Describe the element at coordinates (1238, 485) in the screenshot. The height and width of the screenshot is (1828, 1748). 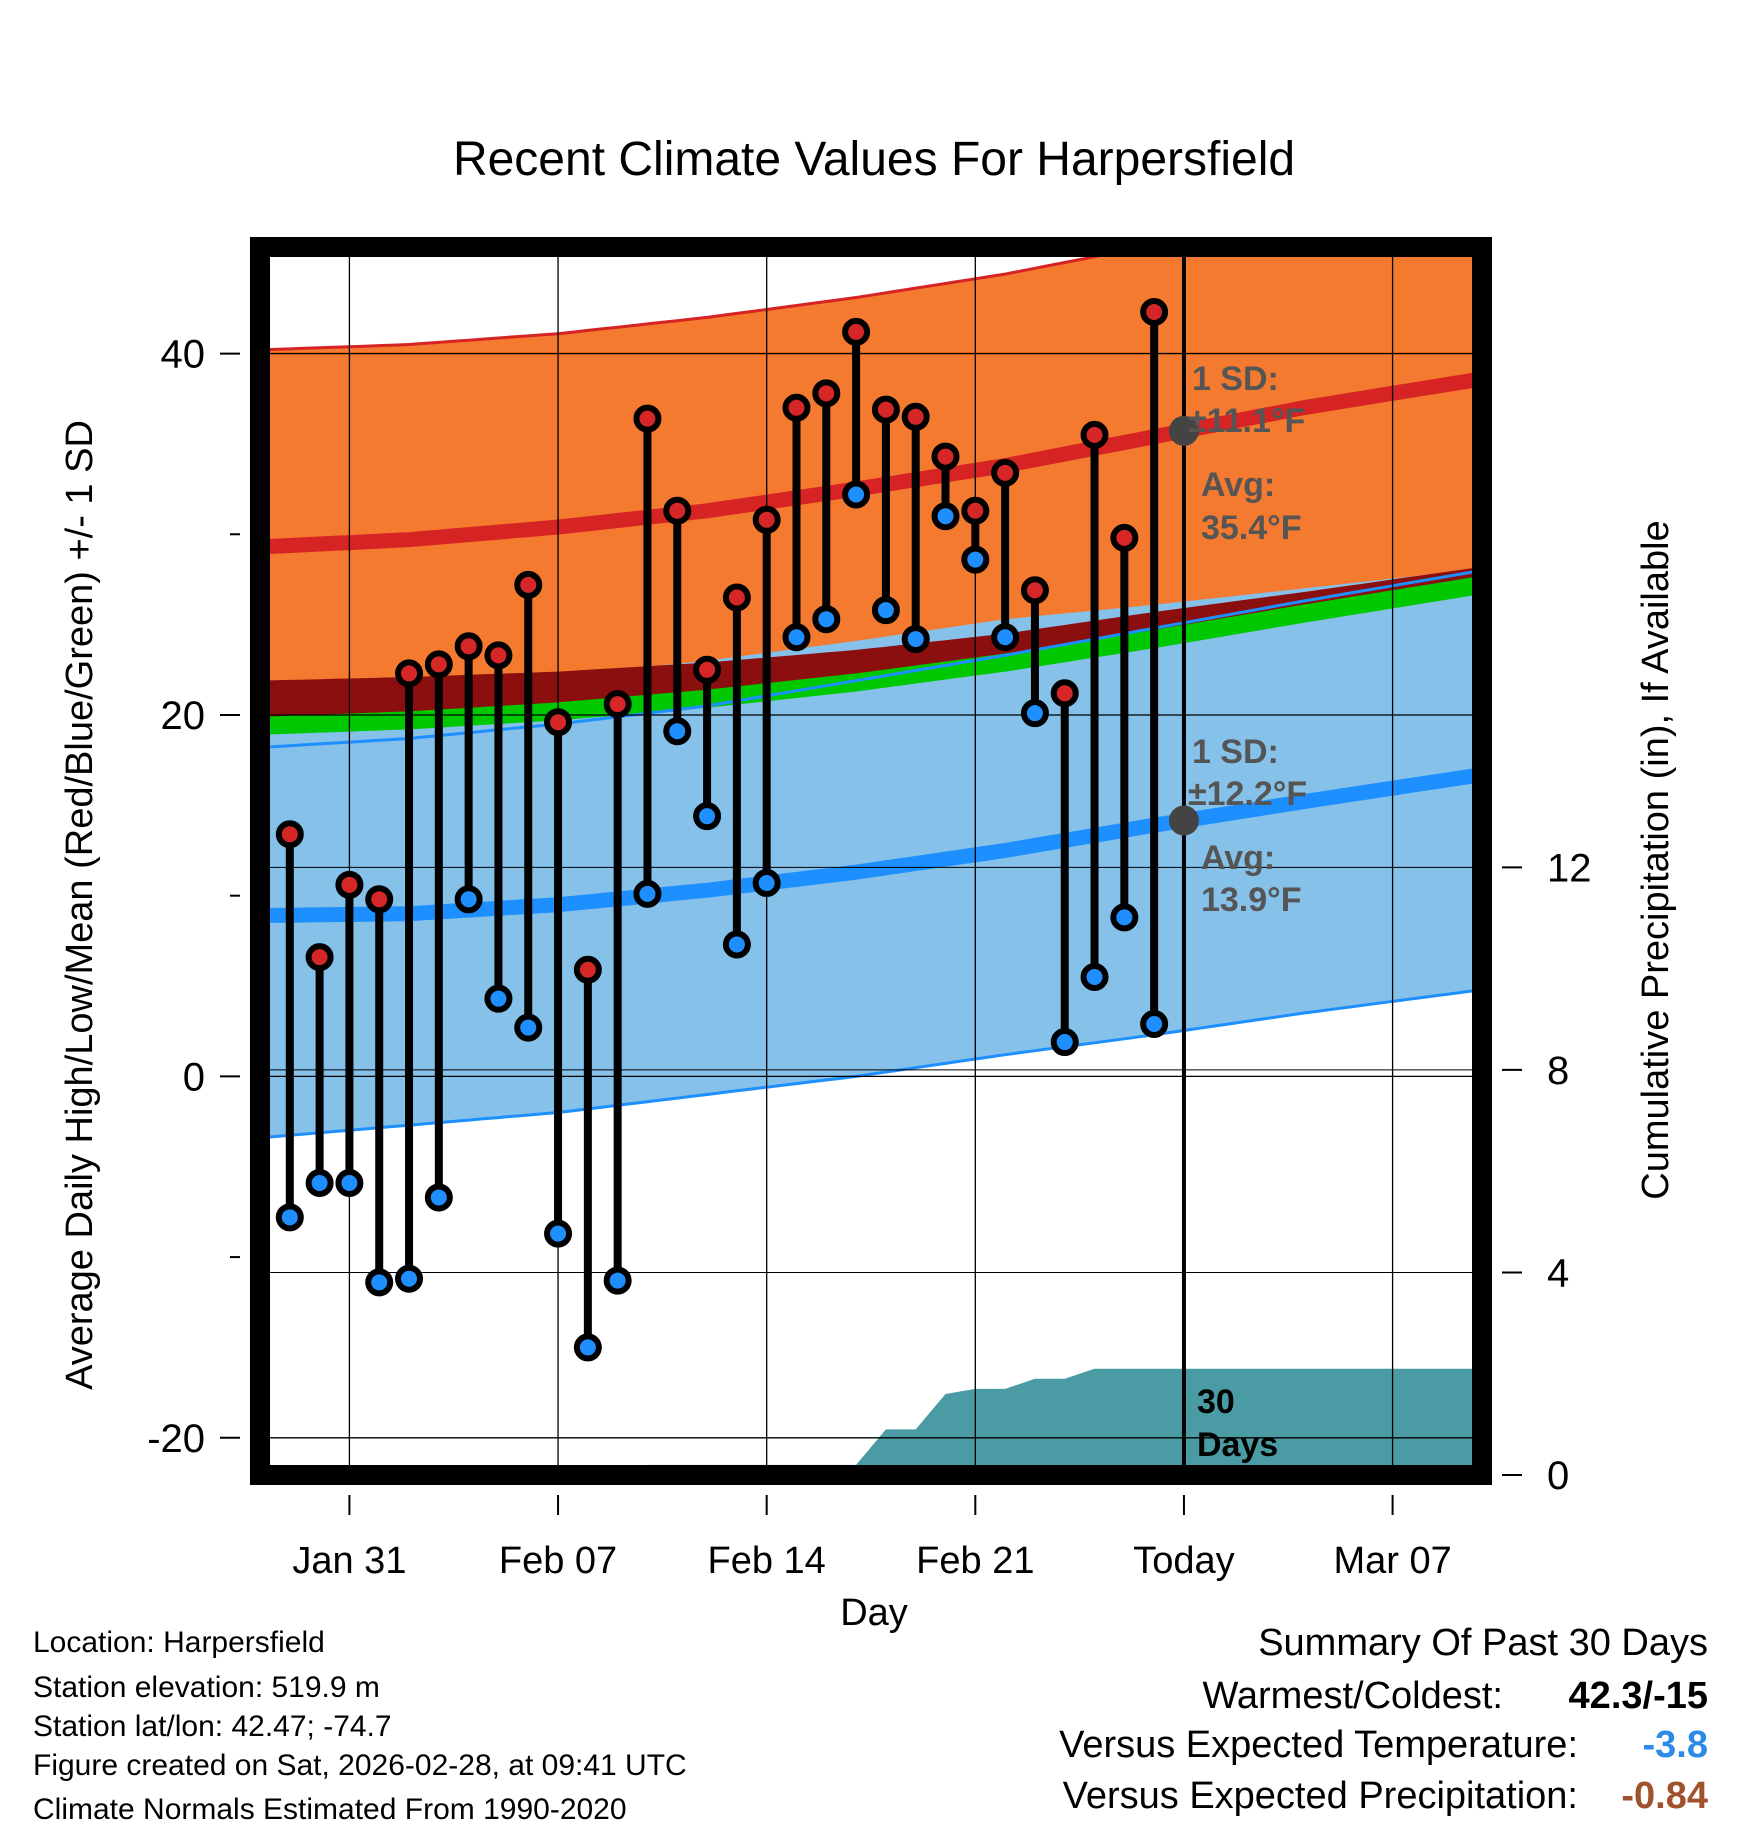
I see `high-avg-label: Avg:` at that location.